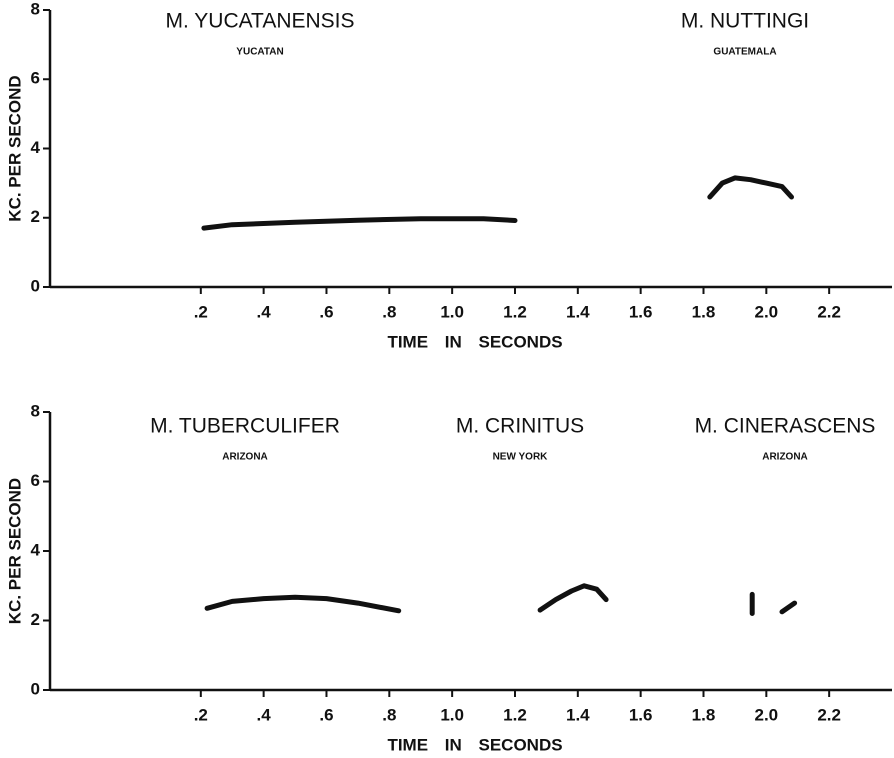 The width and height of the screenshot is (894, 758). I want to click on species-name: M. NUTTINGI, so click(745, 21).